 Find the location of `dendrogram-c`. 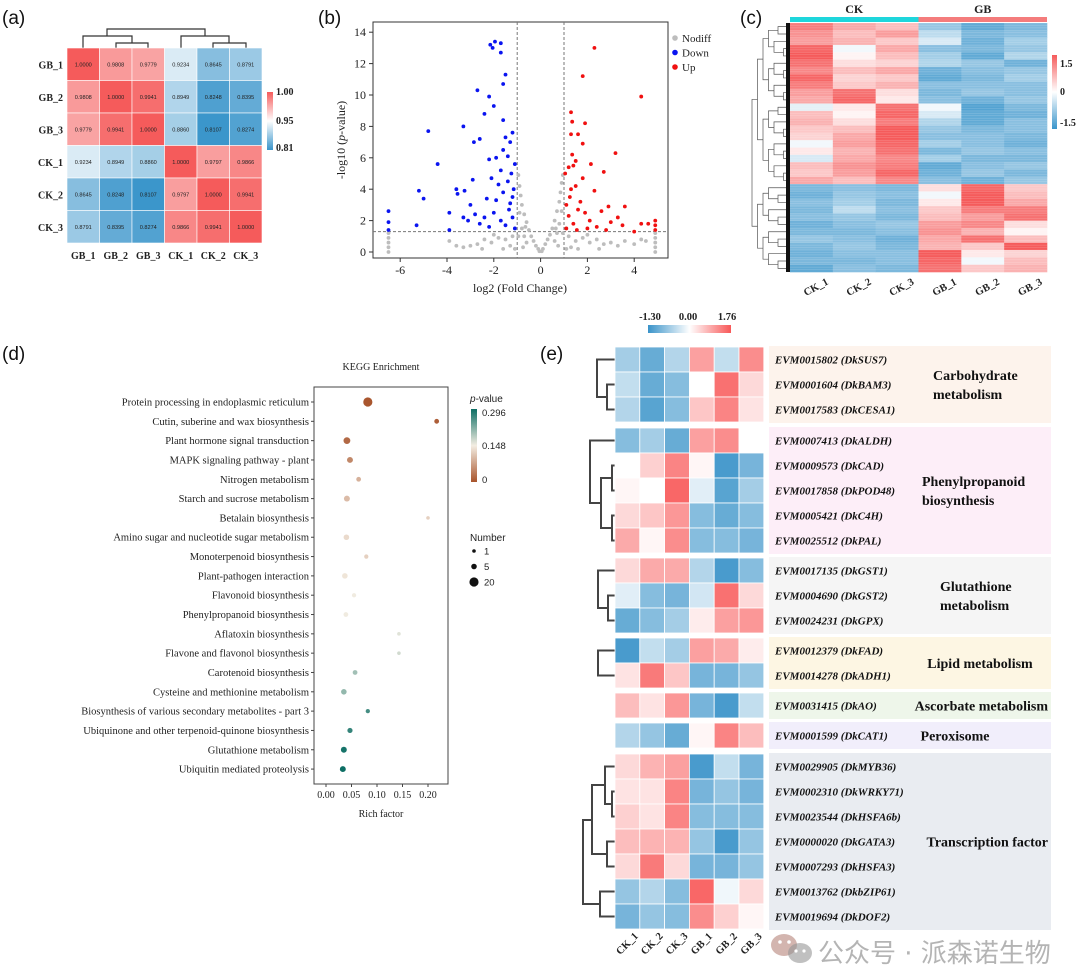

dendrogram-c is located at coordinates (769, 147).